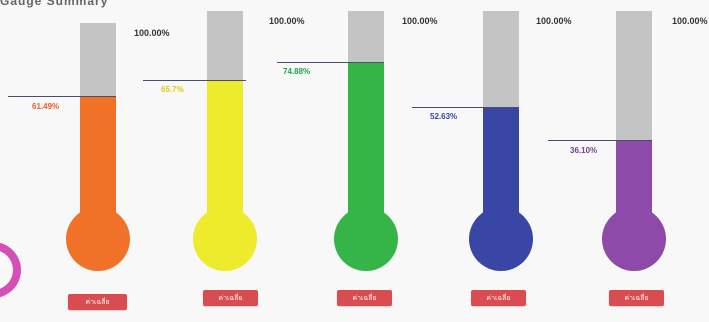 Image resolution: width=709 pixels, height=322 pixels. Describe the element at coordinates (297, 71) in the screenshot. I see `current-value-label: 74.88%` at that location.